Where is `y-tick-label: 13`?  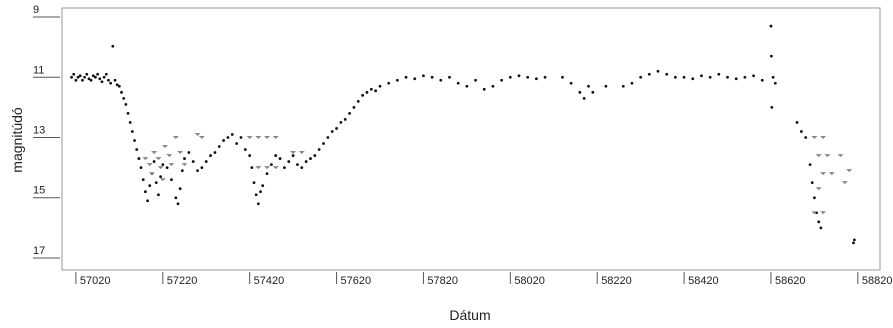
y-tick-label: 13 is located at coordinates (39, 130).